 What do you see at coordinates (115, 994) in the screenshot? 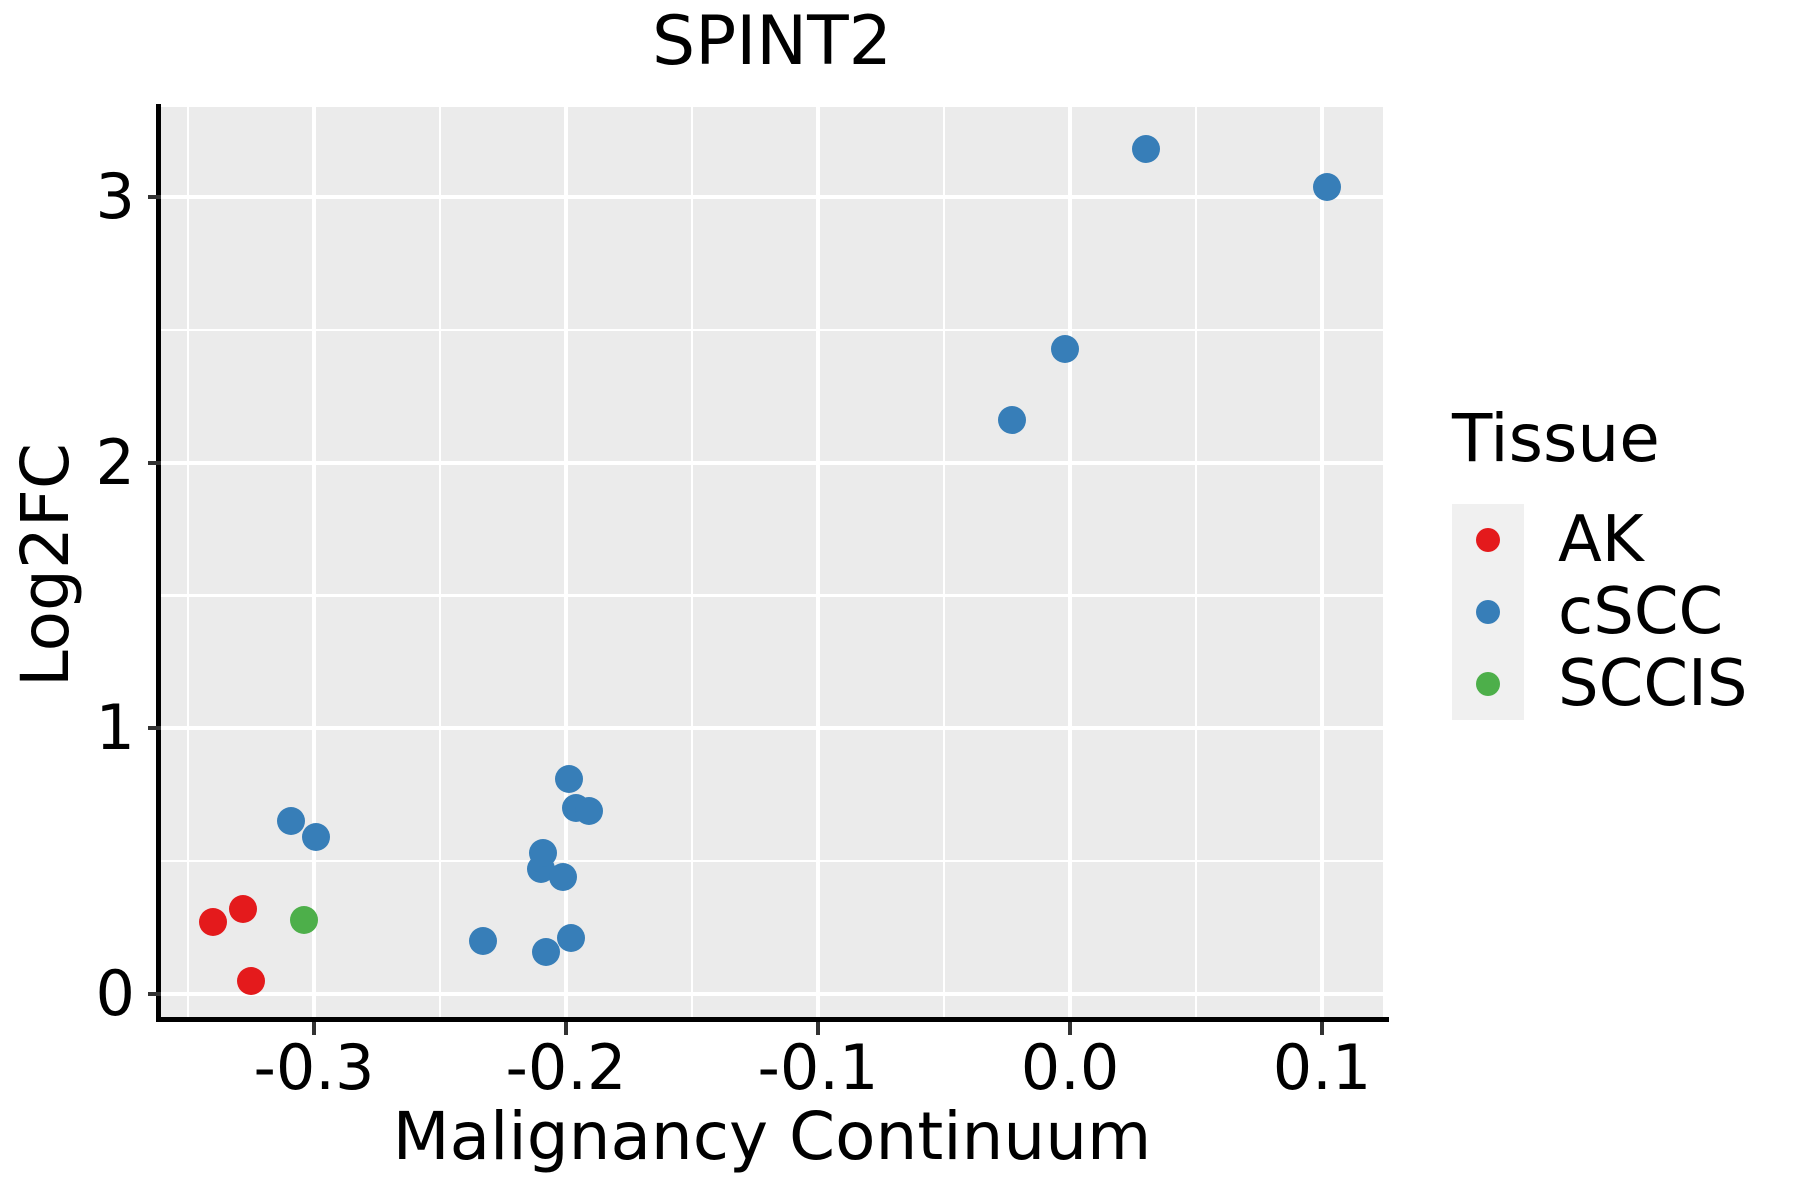
I see `y-tick-label: 0` at bounding box center [115, 994].